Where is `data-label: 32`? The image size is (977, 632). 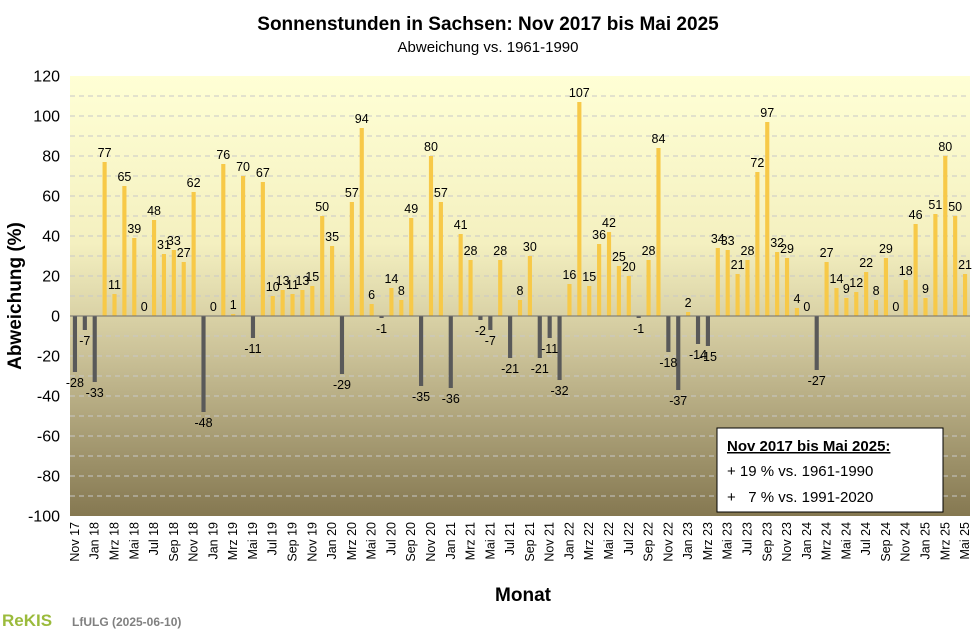 data-label: 32 is located at coordinates (777, 243).